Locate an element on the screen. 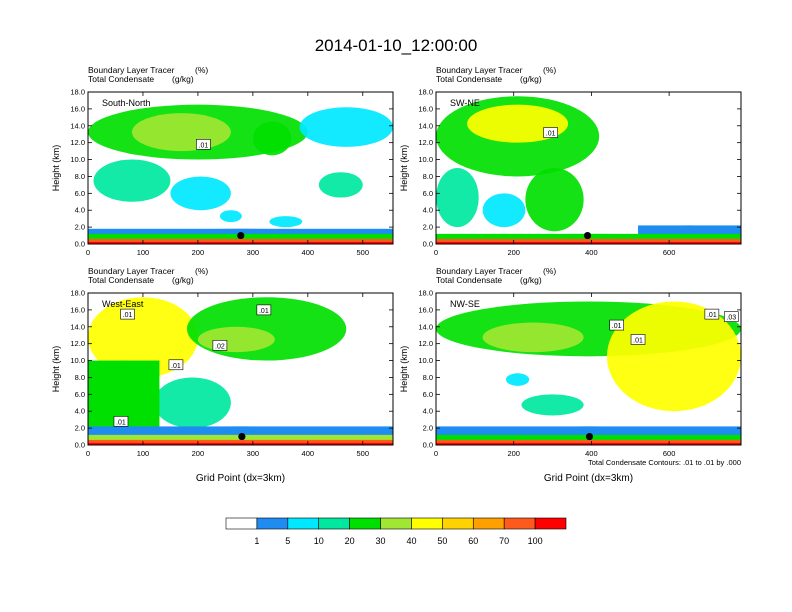 Image resolution: width=792 pixels, height=612 pixels. x-tick-label-5: 500 is located at coordinates (363, 252).